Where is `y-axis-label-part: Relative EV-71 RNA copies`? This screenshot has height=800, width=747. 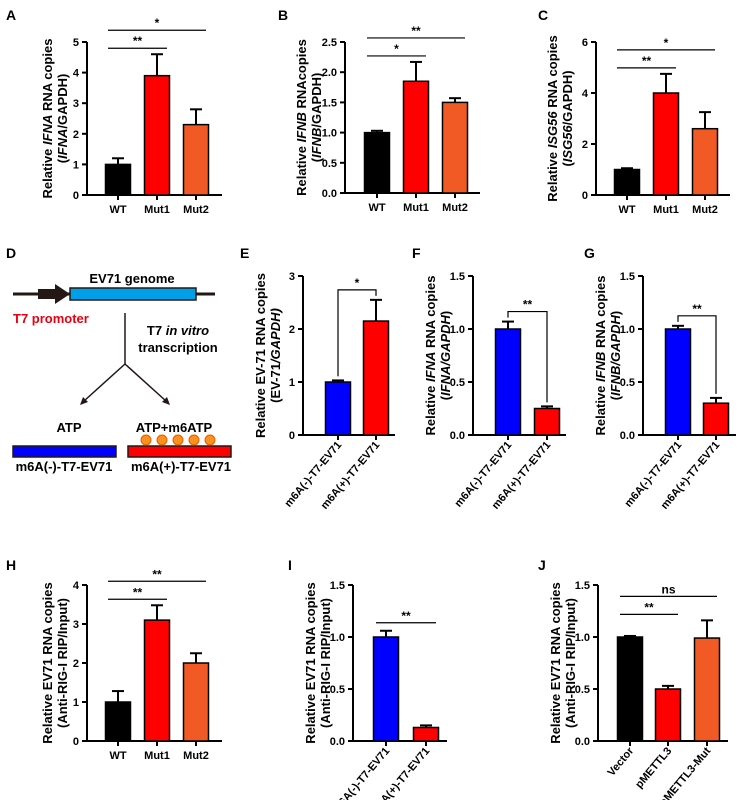 y-axis-label-part: Relative EV-71 RNA copies is located at coordinates (260, 355).